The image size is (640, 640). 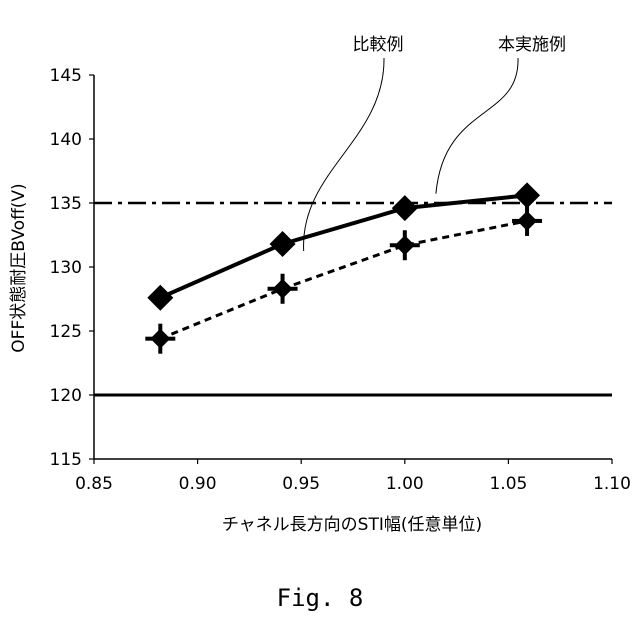 I want to click on x-axis-title: チャネル長方向のSTI幅(任意単位), so click(x=352, y=525).